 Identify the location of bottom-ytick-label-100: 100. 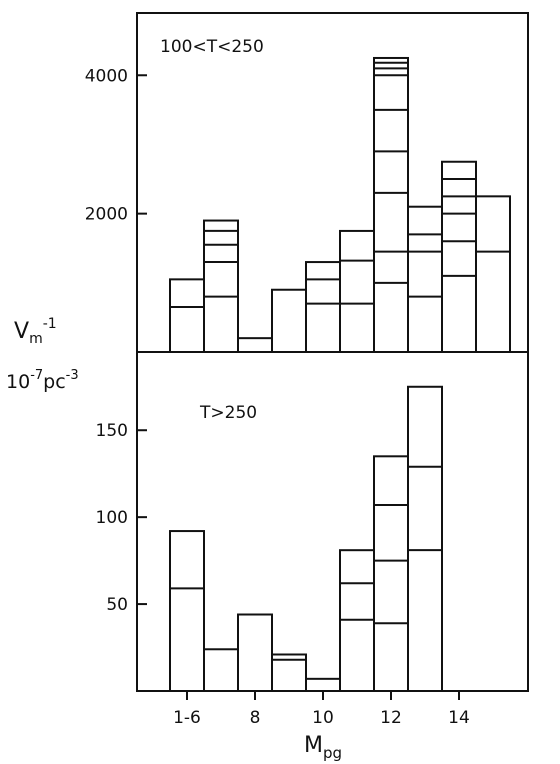
(112, 518).